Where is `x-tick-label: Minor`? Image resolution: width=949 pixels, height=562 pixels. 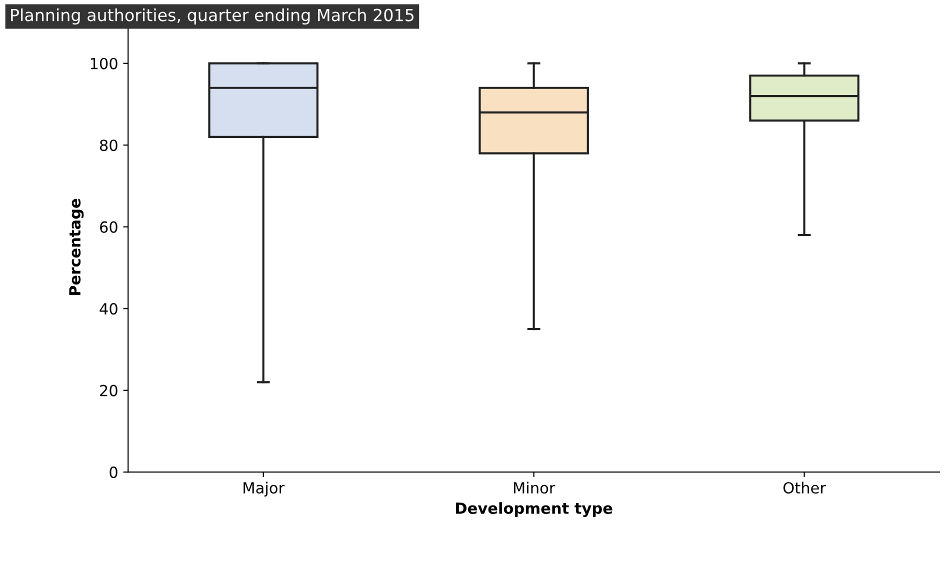
x-tick-label: Minor is located at coordinates (535, 488).